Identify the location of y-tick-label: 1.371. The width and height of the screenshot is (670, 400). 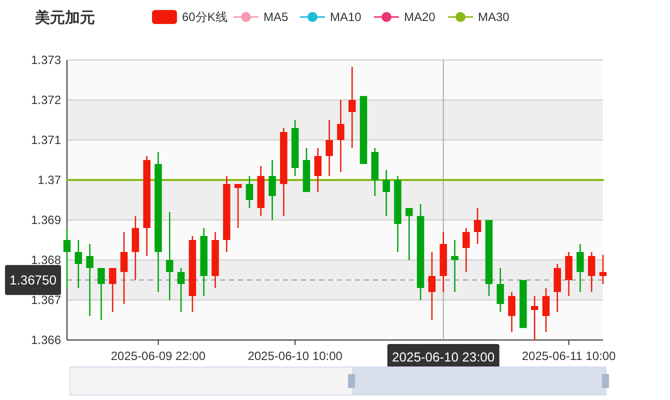
(46, 140).